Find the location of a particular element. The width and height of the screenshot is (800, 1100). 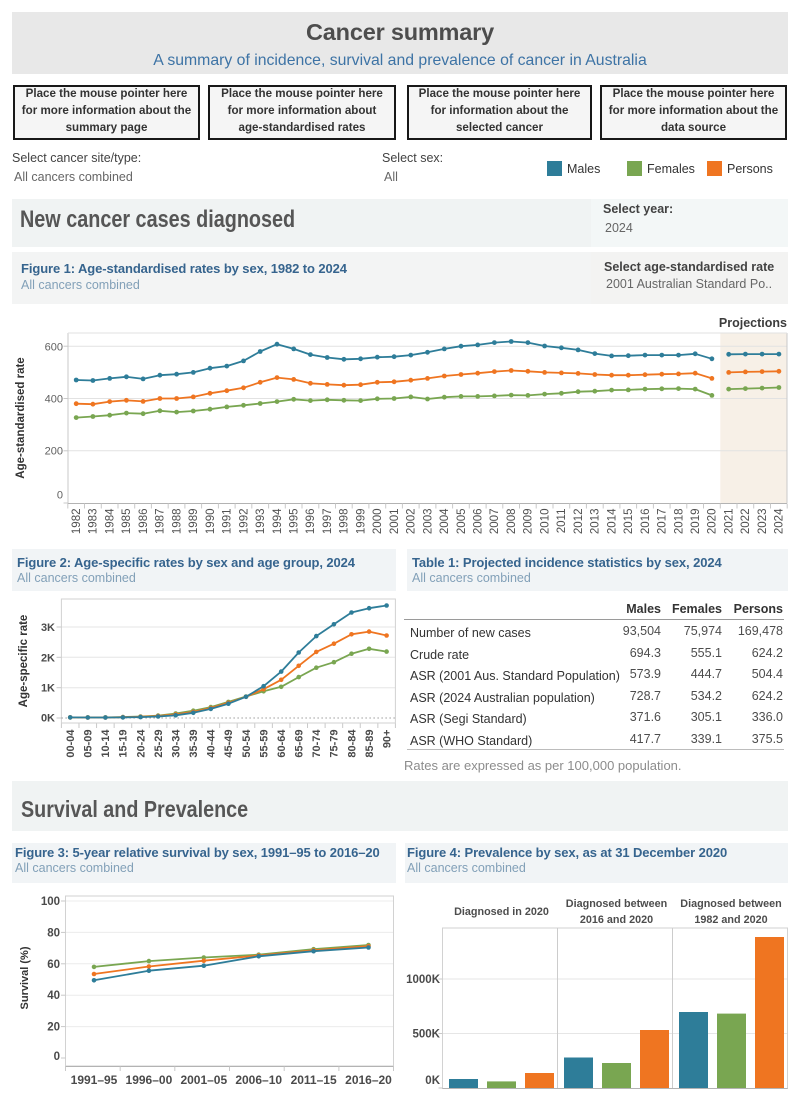

svg-text: 2004 is located at coordinates (445, 521).